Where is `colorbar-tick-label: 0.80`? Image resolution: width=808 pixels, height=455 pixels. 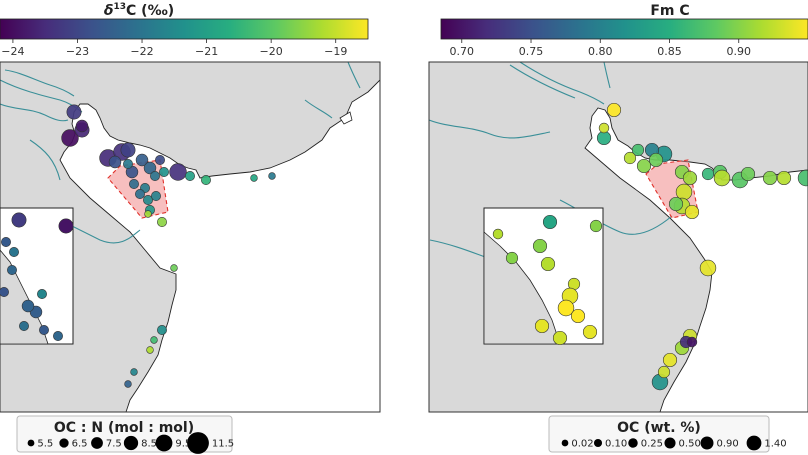 colorbar-tick-label: 0.80 is located at coordinates (600, 51).